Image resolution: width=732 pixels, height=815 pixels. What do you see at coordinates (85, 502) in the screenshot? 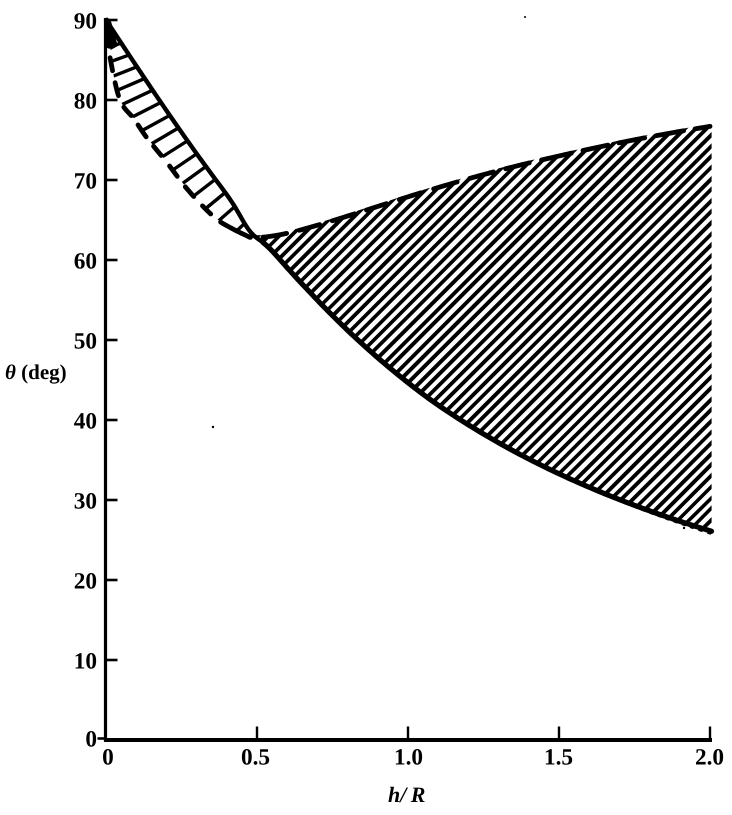
I see `svg-text: 30` at bounding box center [85, 502].